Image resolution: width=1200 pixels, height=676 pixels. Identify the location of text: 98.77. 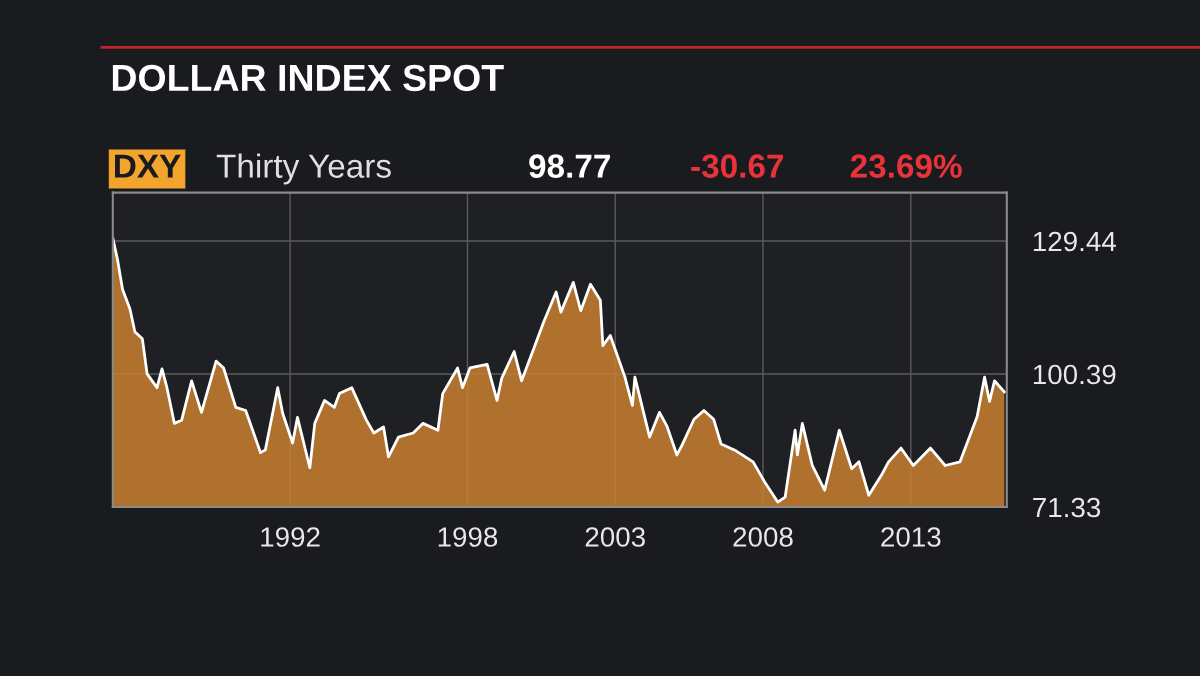
(569, 166).